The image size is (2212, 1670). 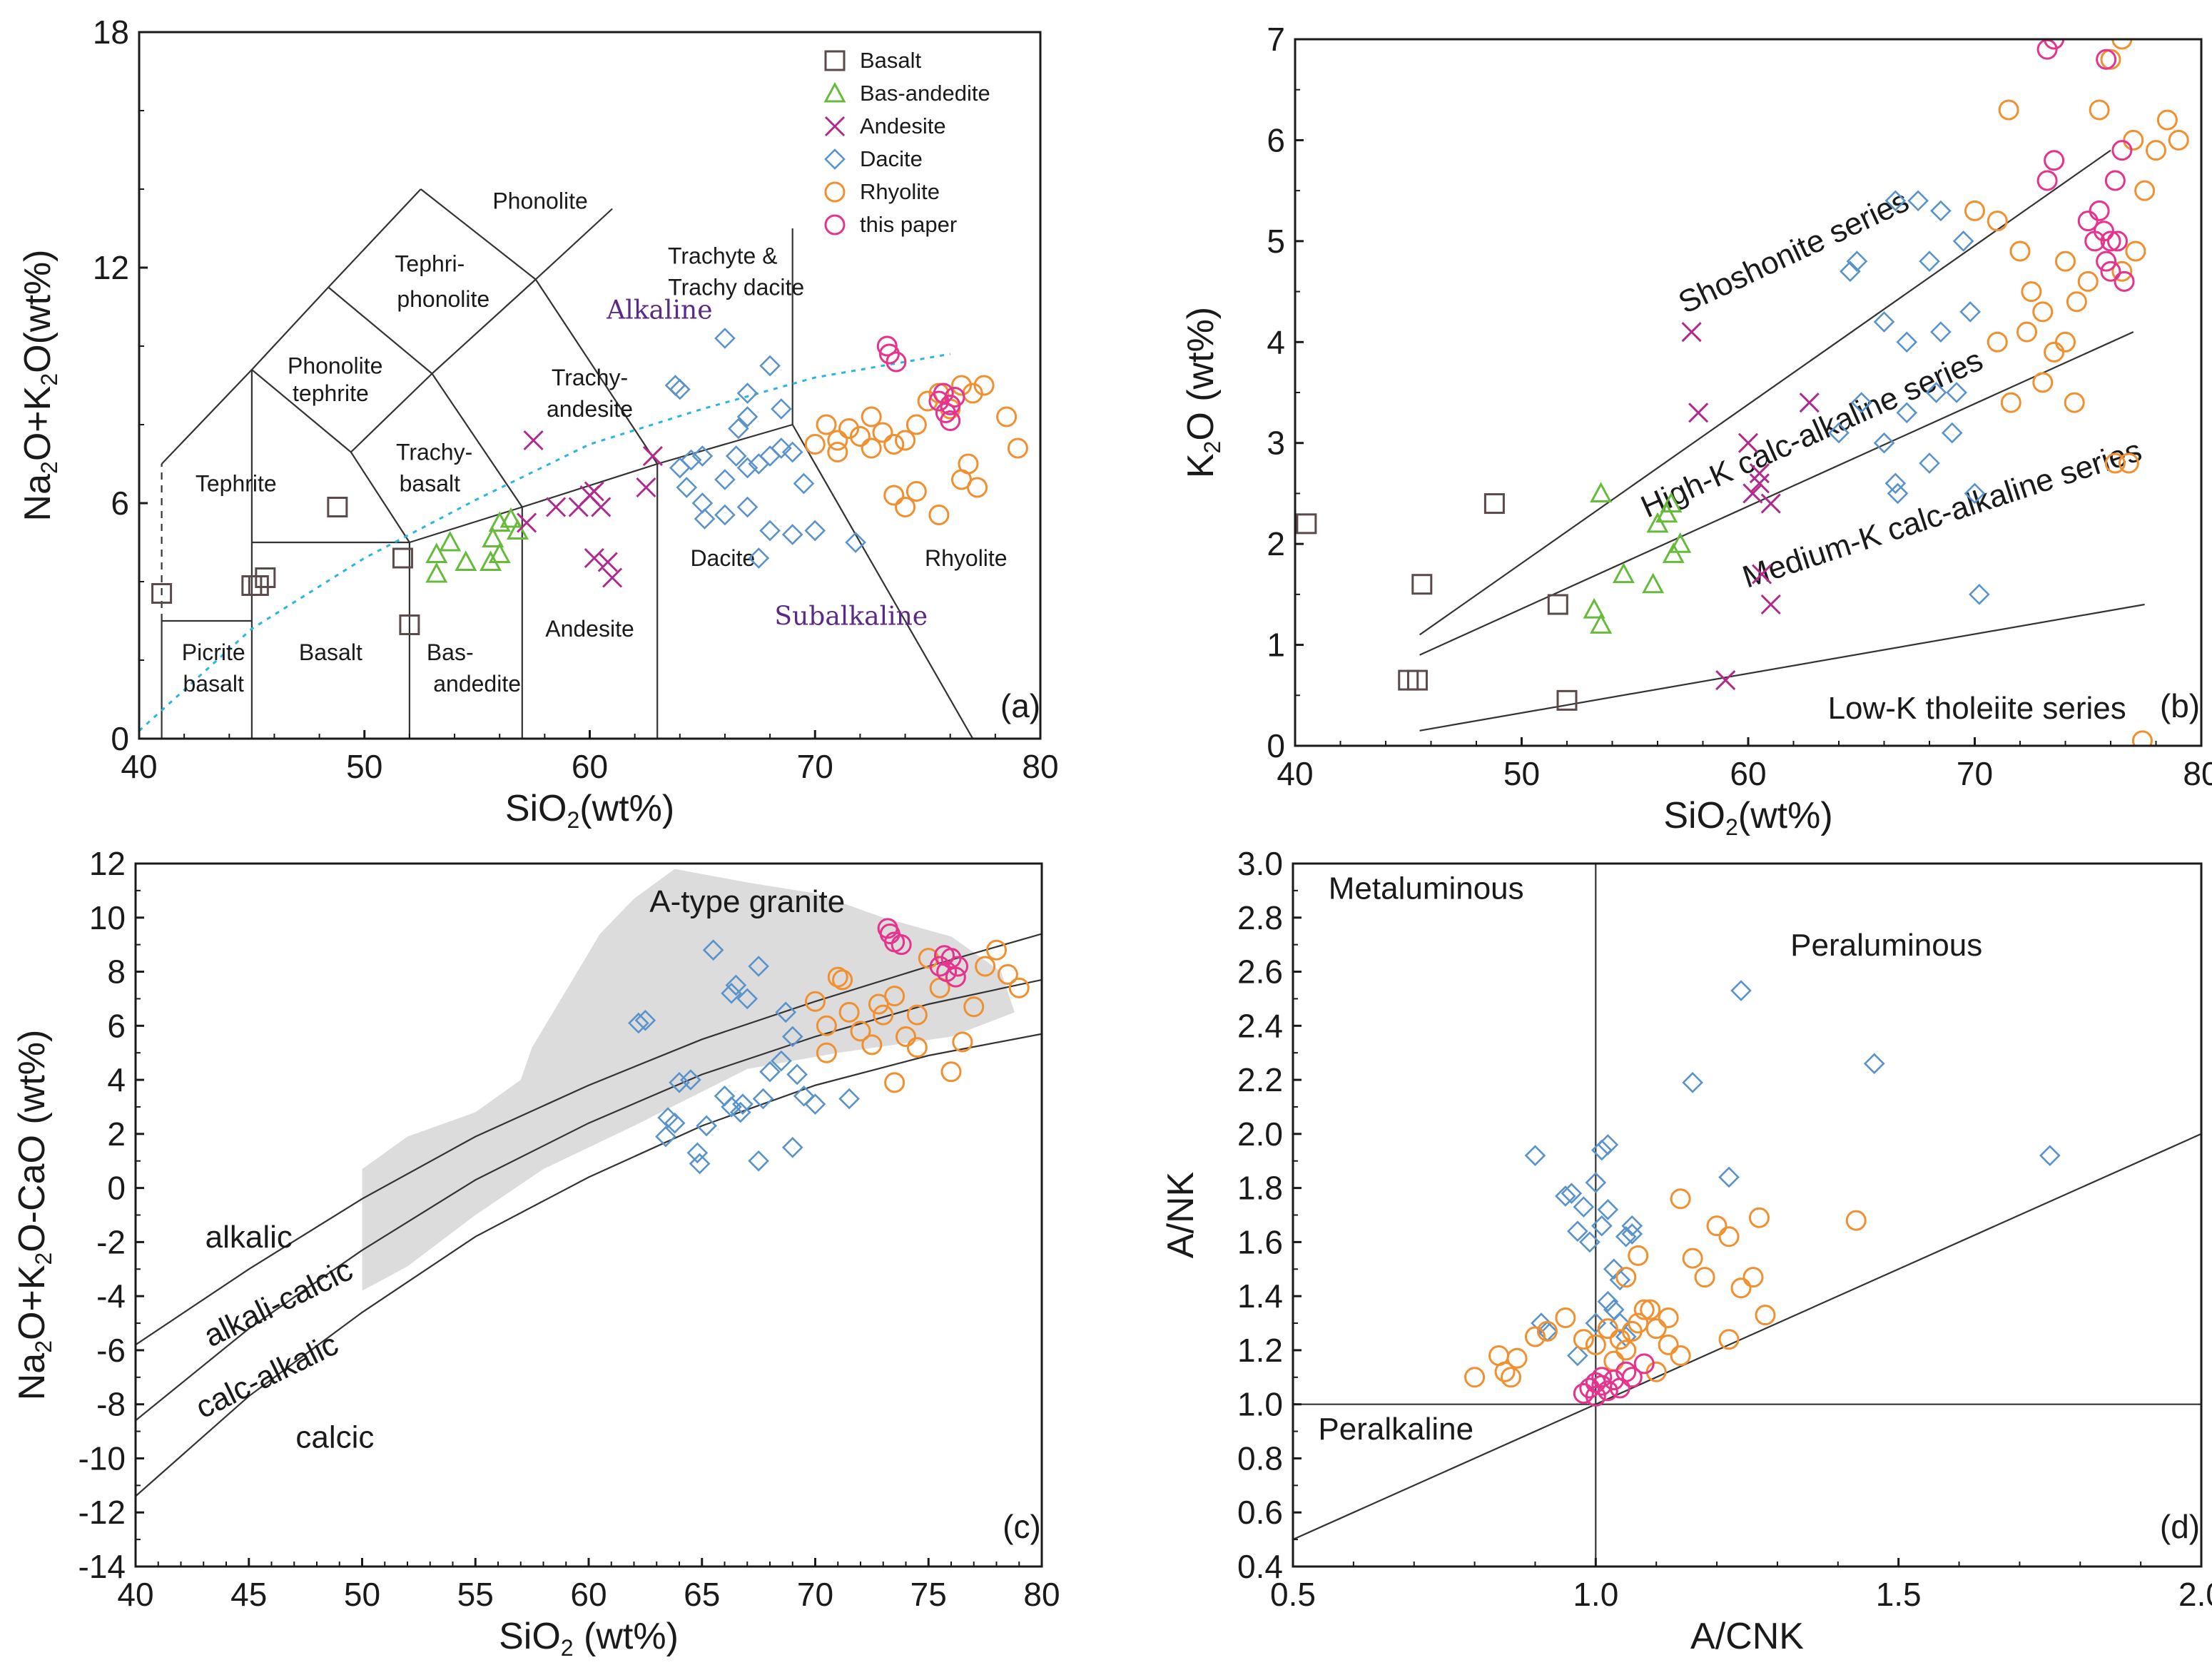 What do you see at coordinates (477, 545) in the screenshot?
I see `series-bas_andedite` at bounding box center [477, 545].